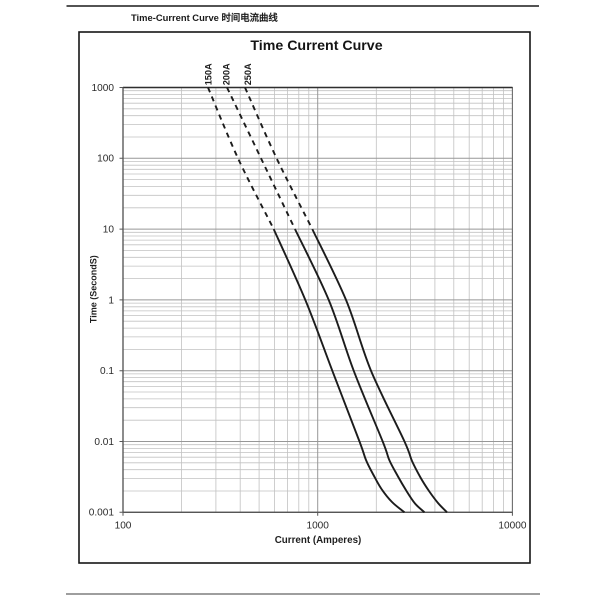 The image size is (600, 605). What do you see at coordinates (102, 513) in the screenshot?
I see `svg-text: 0.001` at bounding box center [102, 513].